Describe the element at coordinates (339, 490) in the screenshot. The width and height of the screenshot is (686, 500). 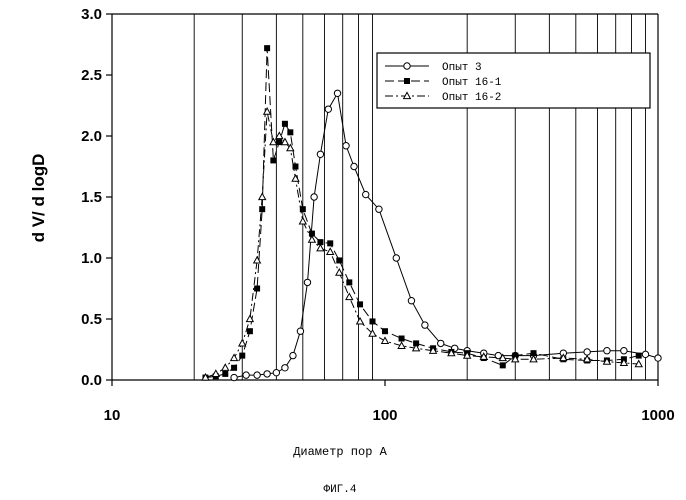
I see `figure-caption: ФИГ.4` at that location.